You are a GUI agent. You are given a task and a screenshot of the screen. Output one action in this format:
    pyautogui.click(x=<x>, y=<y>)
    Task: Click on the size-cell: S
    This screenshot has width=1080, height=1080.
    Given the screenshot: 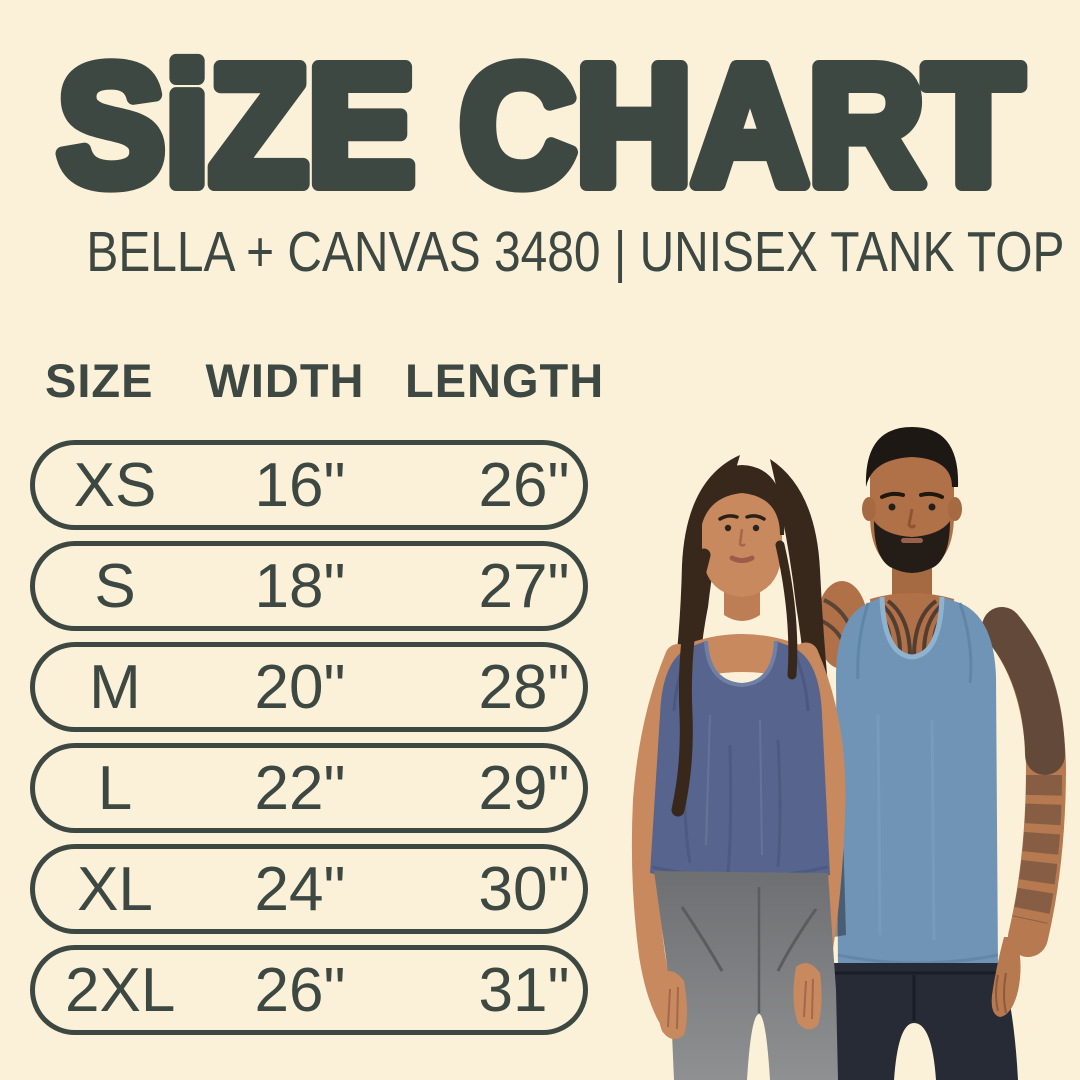 What is the action you would take?
    pyautogui.click(x=115, y=586)
    